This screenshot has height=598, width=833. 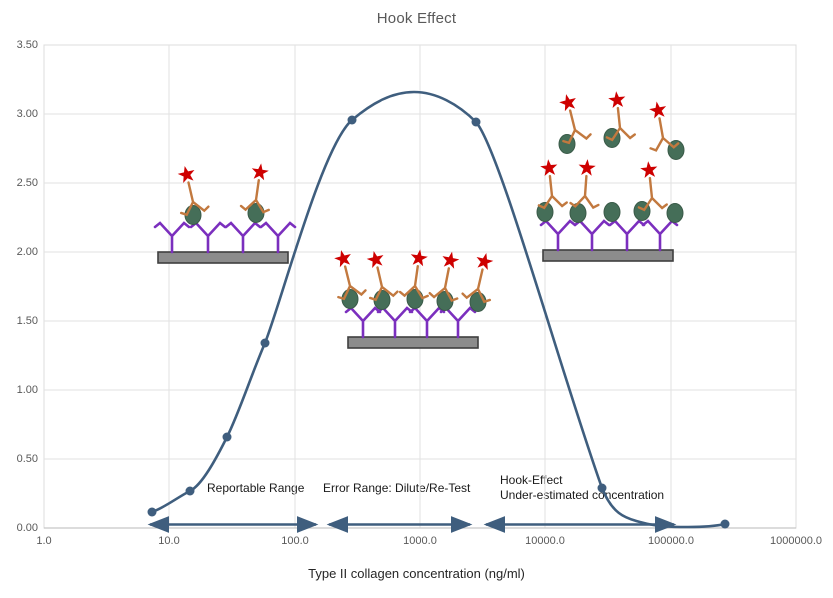 What do you see at coordinates (416, 18) in the screenshot?
I see `chart-title: Hook Effect` at bounding box center [416, 18].